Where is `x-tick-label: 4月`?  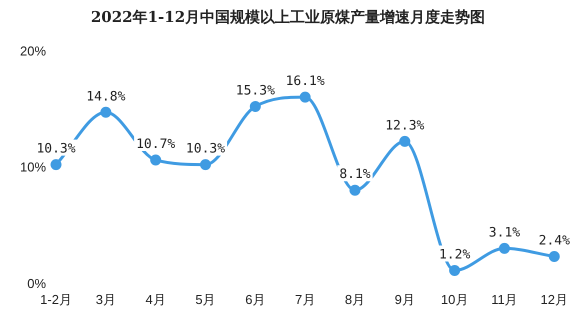 x-tick-label: 4月 is located at coordinates (156, 299).